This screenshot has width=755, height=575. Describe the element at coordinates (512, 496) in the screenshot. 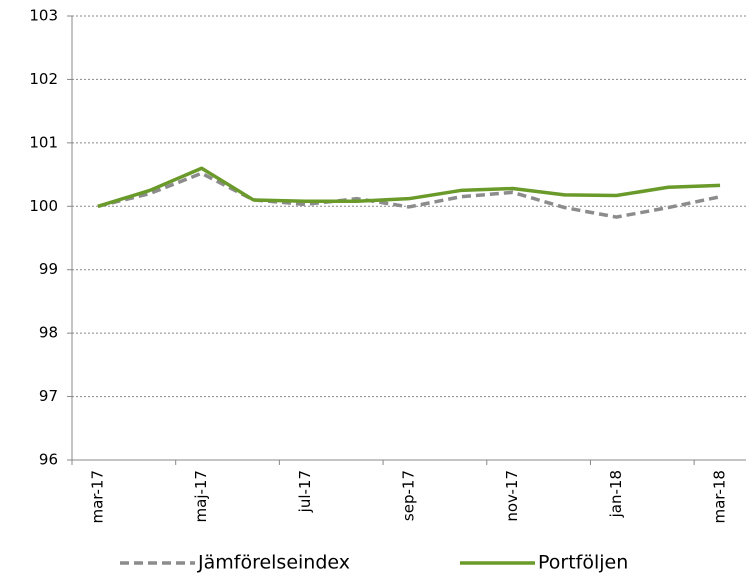

I see `x-tick-label: nov-17` at that location.